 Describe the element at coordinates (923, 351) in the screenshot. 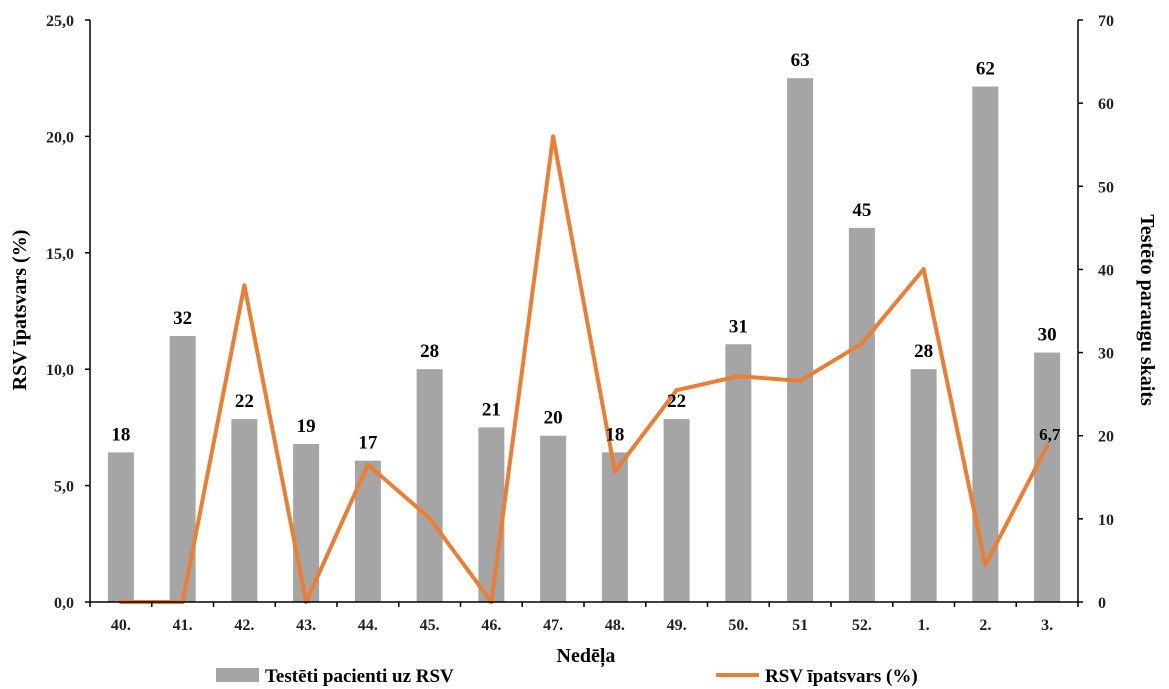

I see `bar-value-label-13: 28` at that location.